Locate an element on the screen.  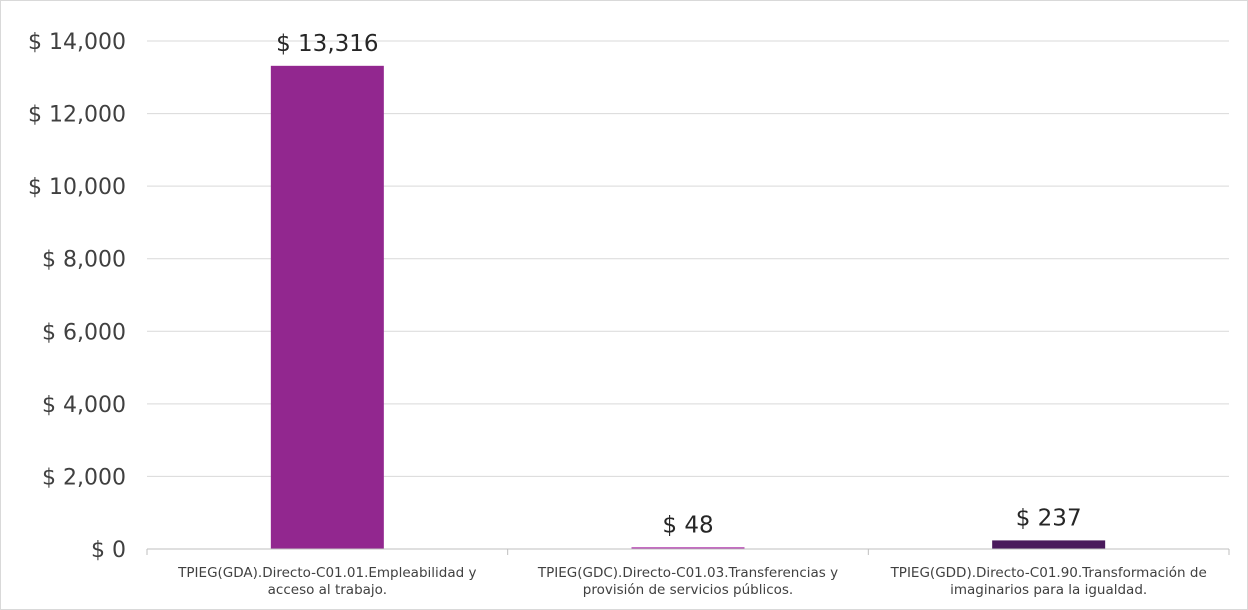
y-tick-label: $ 14,000 is located at coordinates (77, 42).